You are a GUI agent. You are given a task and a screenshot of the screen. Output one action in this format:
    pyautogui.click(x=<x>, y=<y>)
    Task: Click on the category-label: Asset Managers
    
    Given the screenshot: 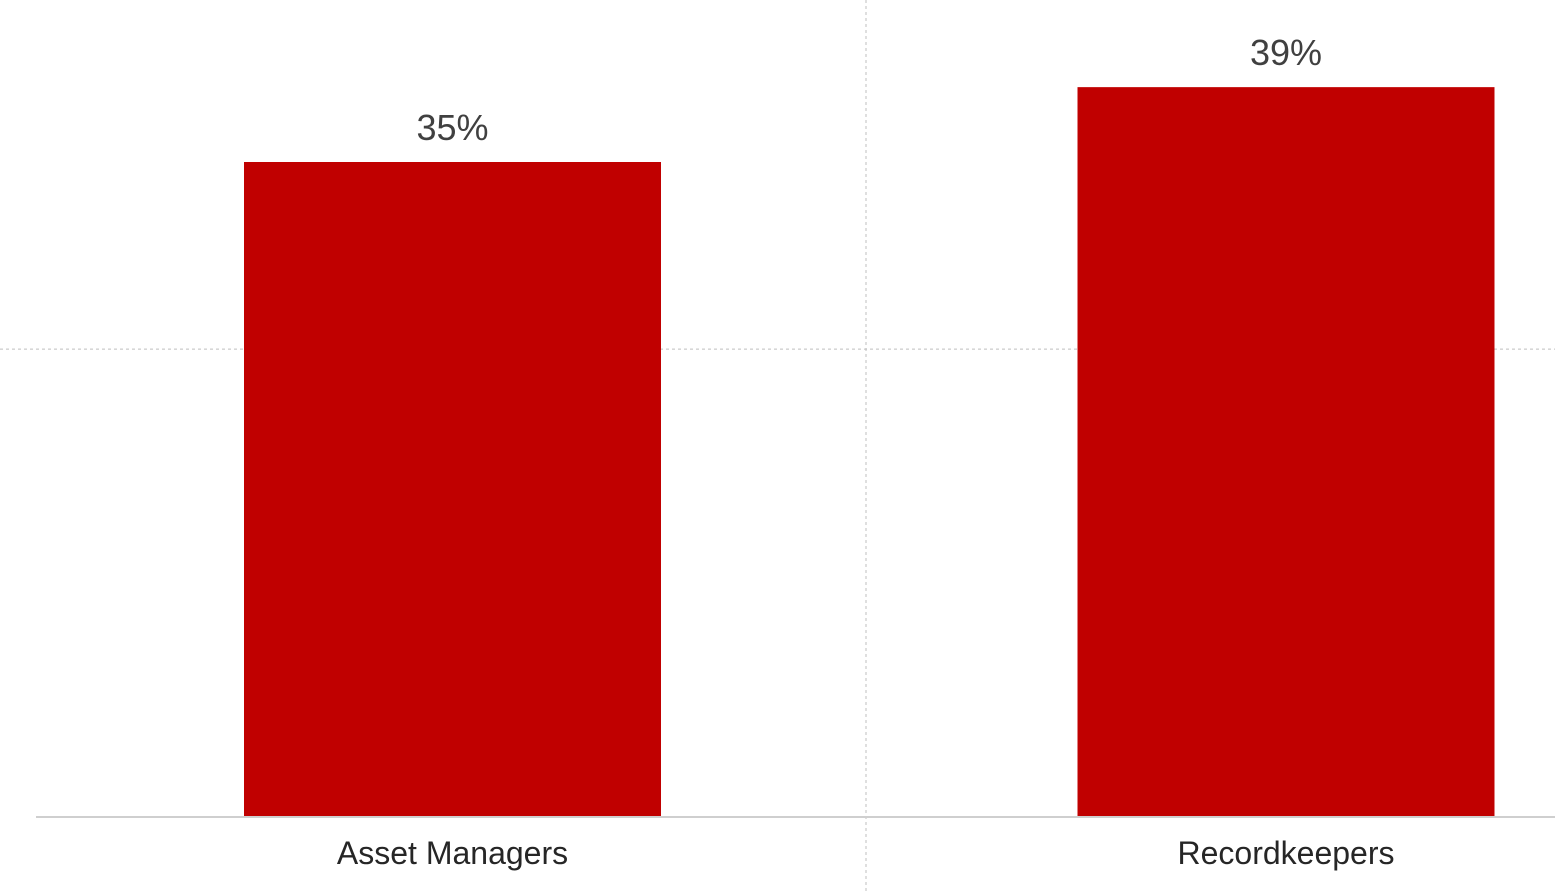 What is the action you would take?
    pyautogui.click(x=452, y=853)
    